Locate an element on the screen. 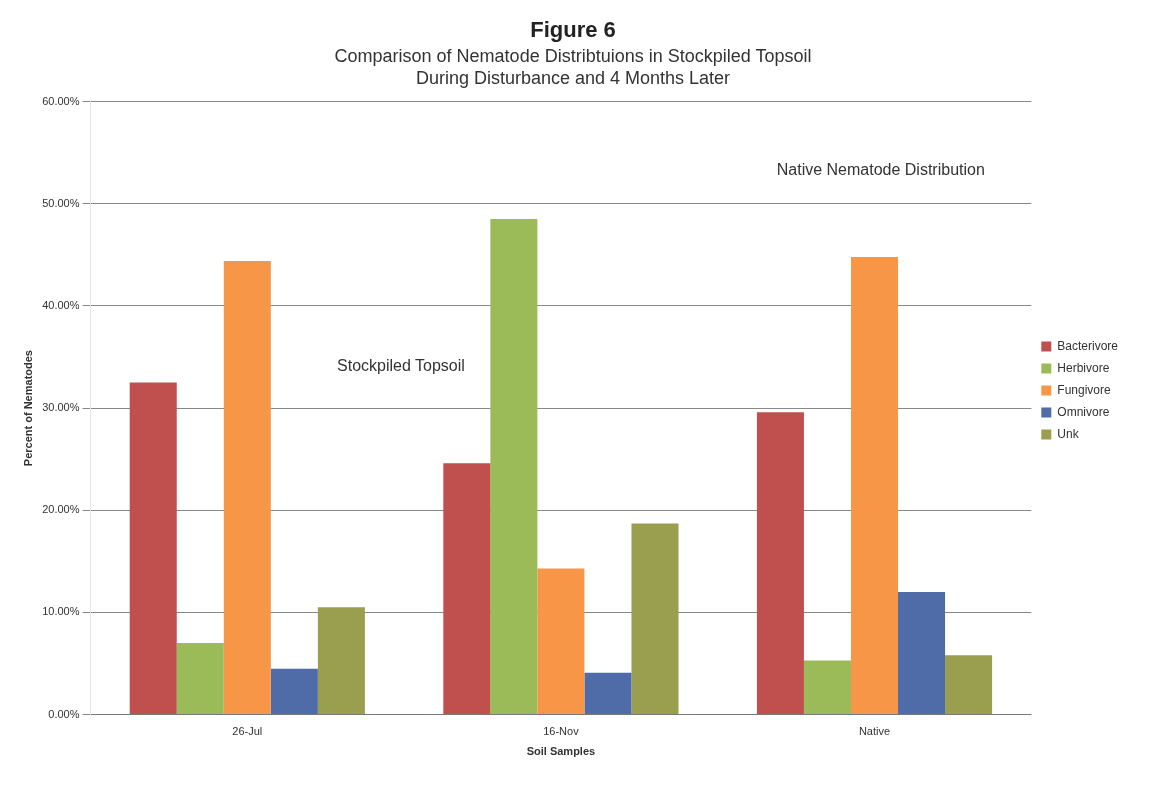 The image size is (1156, 787). legend-label: Fungivore is located at coordinates (1084, 389).